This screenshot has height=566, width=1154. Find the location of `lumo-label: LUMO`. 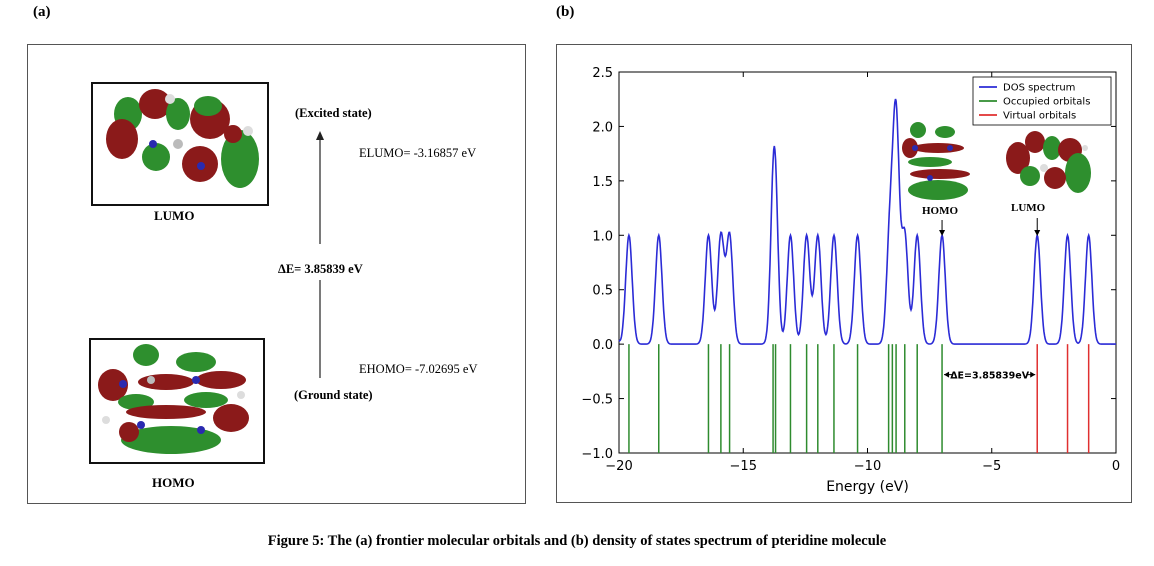

lumo-label: LUMO is located at coordinates (174, 215).